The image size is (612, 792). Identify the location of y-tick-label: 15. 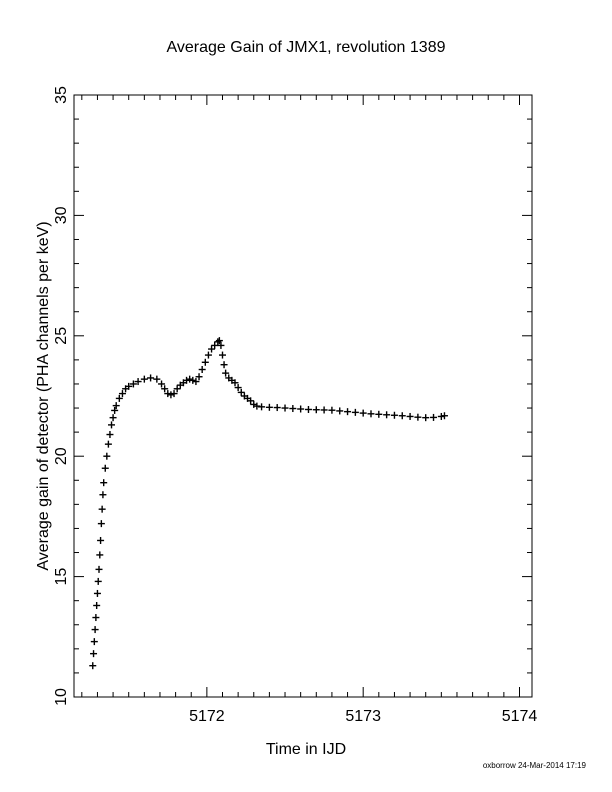
(61, 577).